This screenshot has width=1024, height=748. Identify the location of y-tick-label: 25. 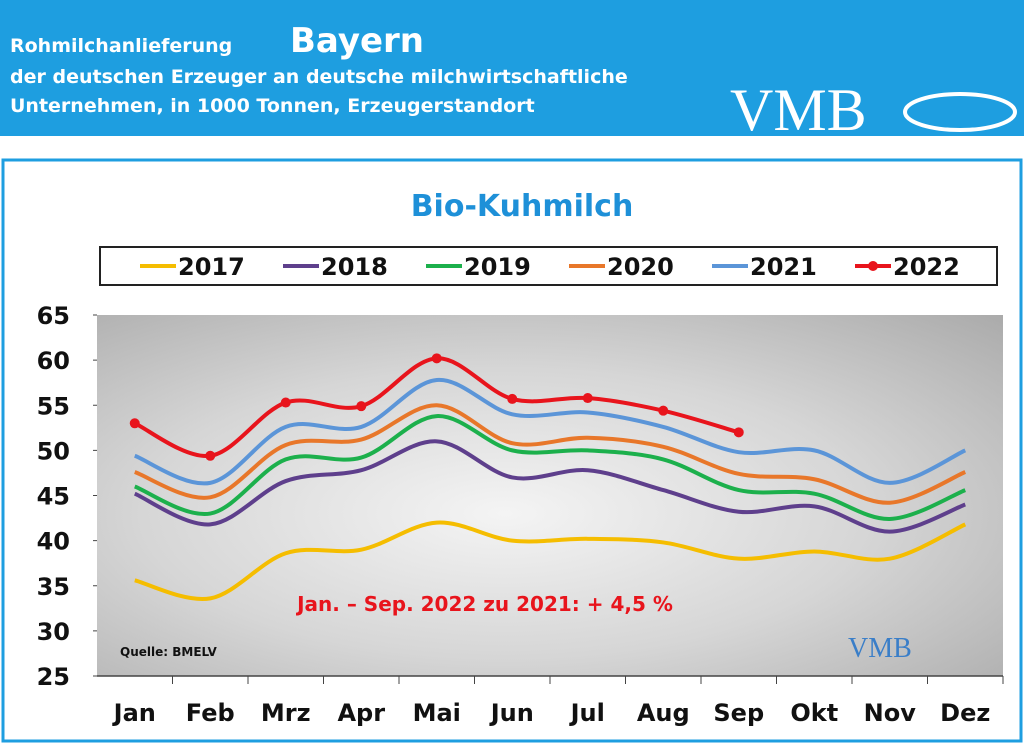
(53, 677).